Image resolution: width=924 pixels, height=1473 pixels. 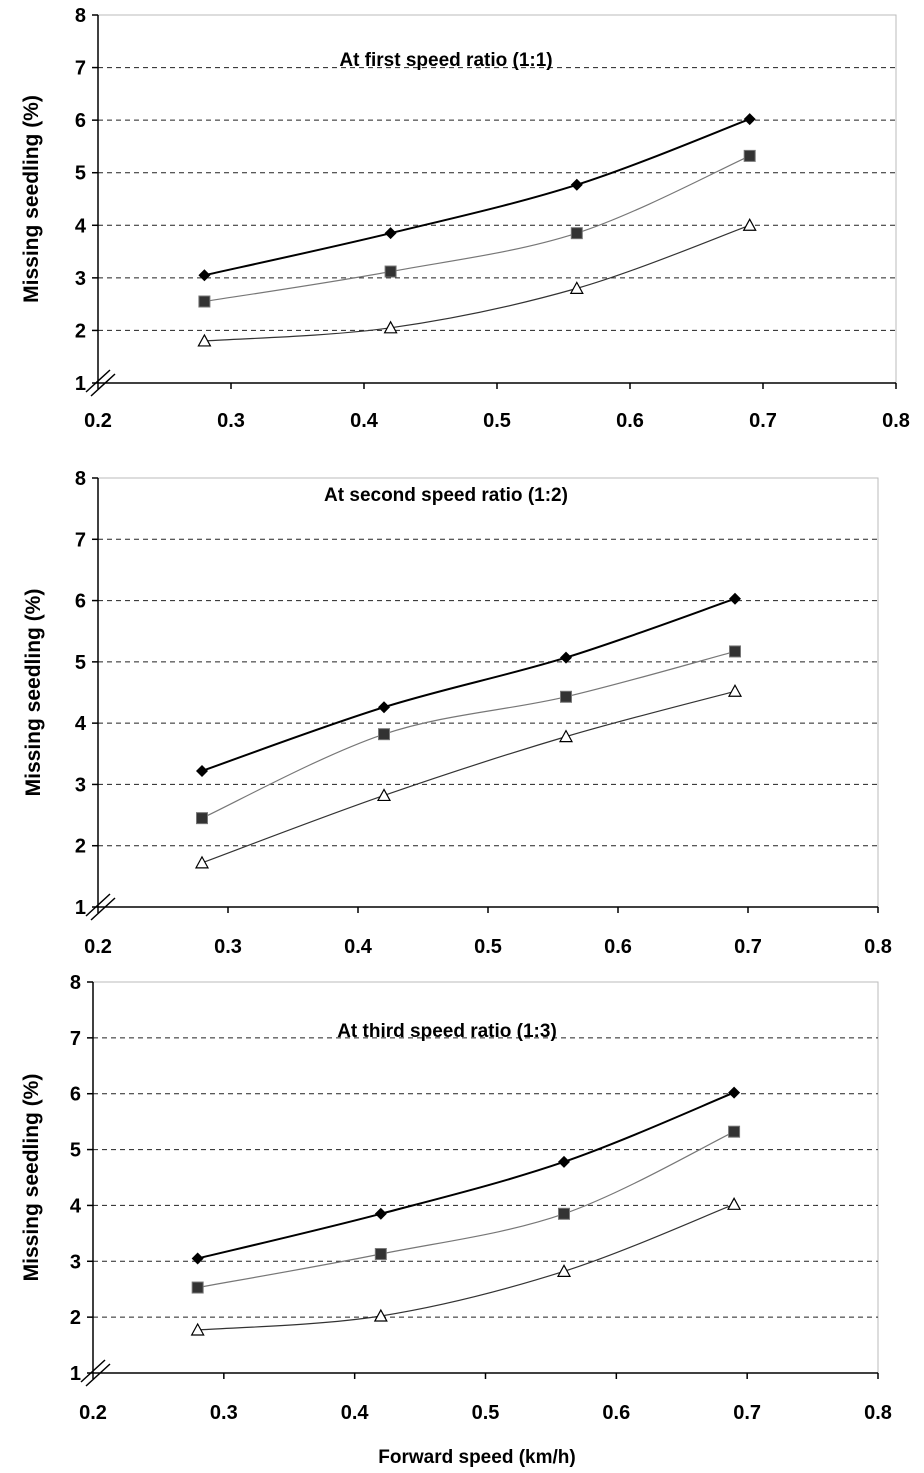 I want to click on chart-title: At first speed ratio (1:1), so click(x=445, y=60).